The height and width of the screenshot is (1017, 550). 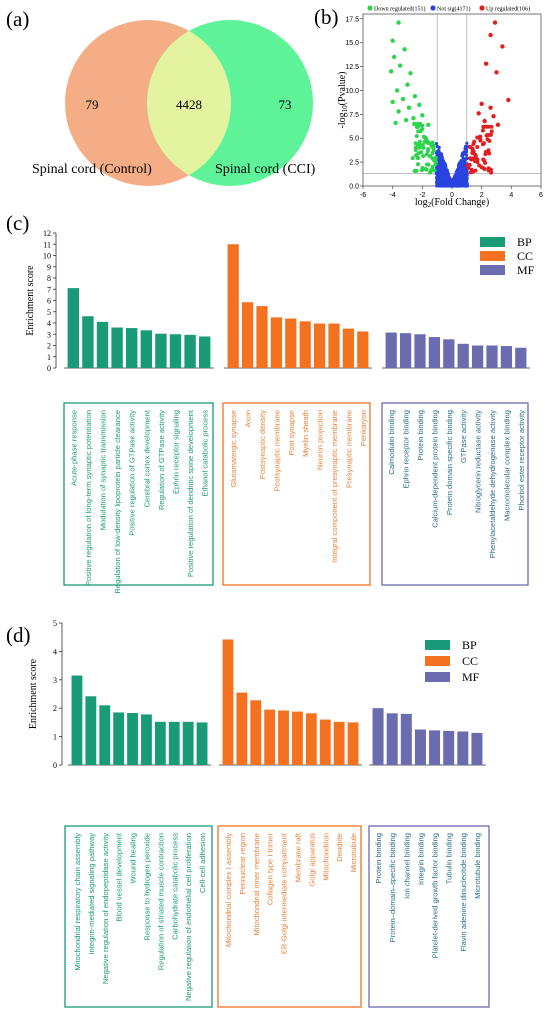 I want to click on category-label-mf: Calcium-dependent protein binding, so click(x=434, y=469).